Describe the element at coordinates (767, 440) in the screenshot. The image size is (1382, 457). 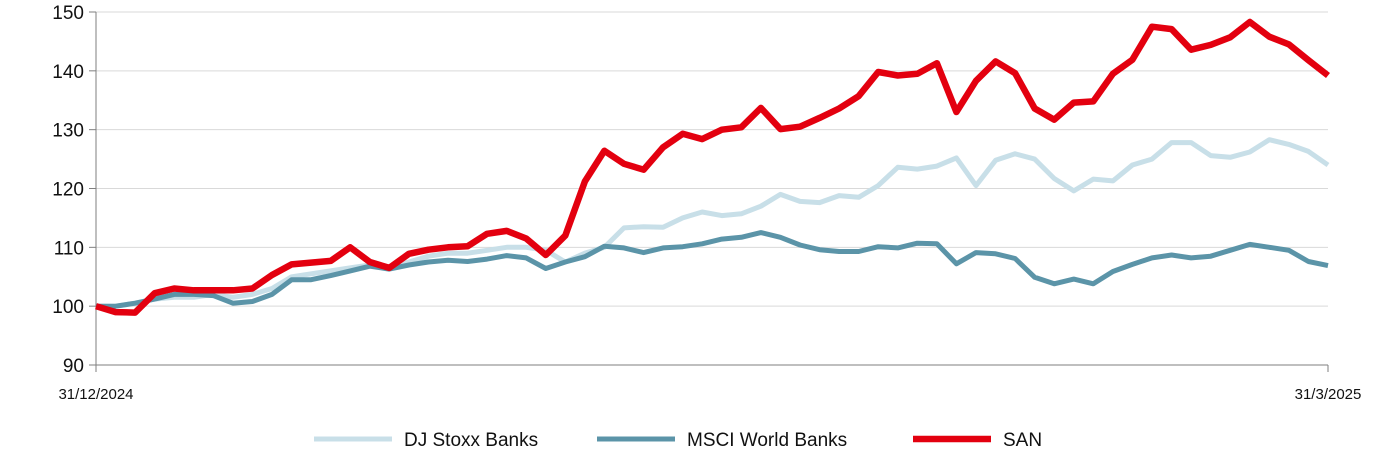
I see `legend-label-msci-world-banks: MSCI World Banks` at that location.